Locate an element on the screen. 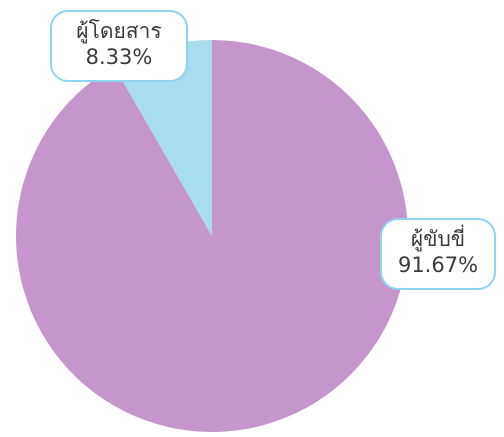 The width and height of the screenshot is (504, 437). passenger-percent-label: 8.33% is located at coordinates (119, 57).